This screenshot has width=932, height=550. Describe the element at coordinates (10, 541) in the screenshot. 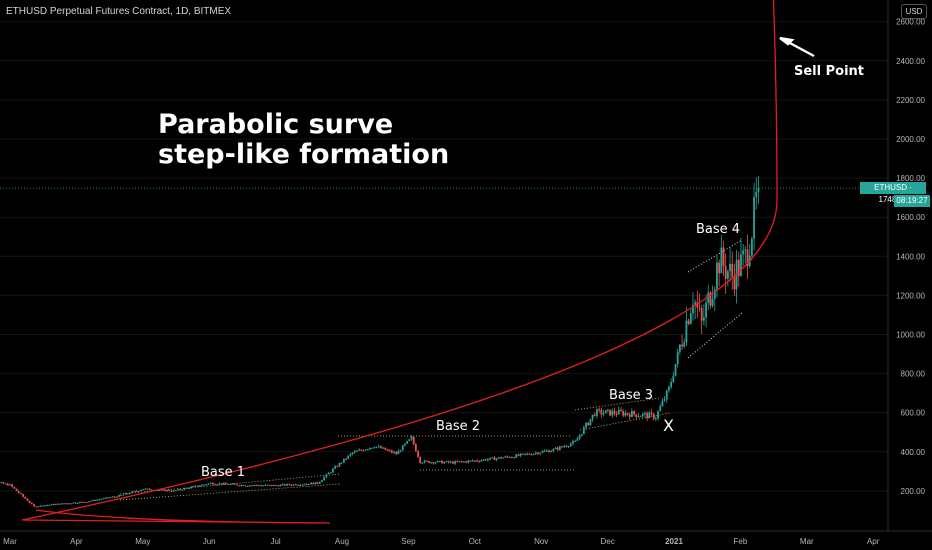

I see `x-tick-label: Mar` at that location.